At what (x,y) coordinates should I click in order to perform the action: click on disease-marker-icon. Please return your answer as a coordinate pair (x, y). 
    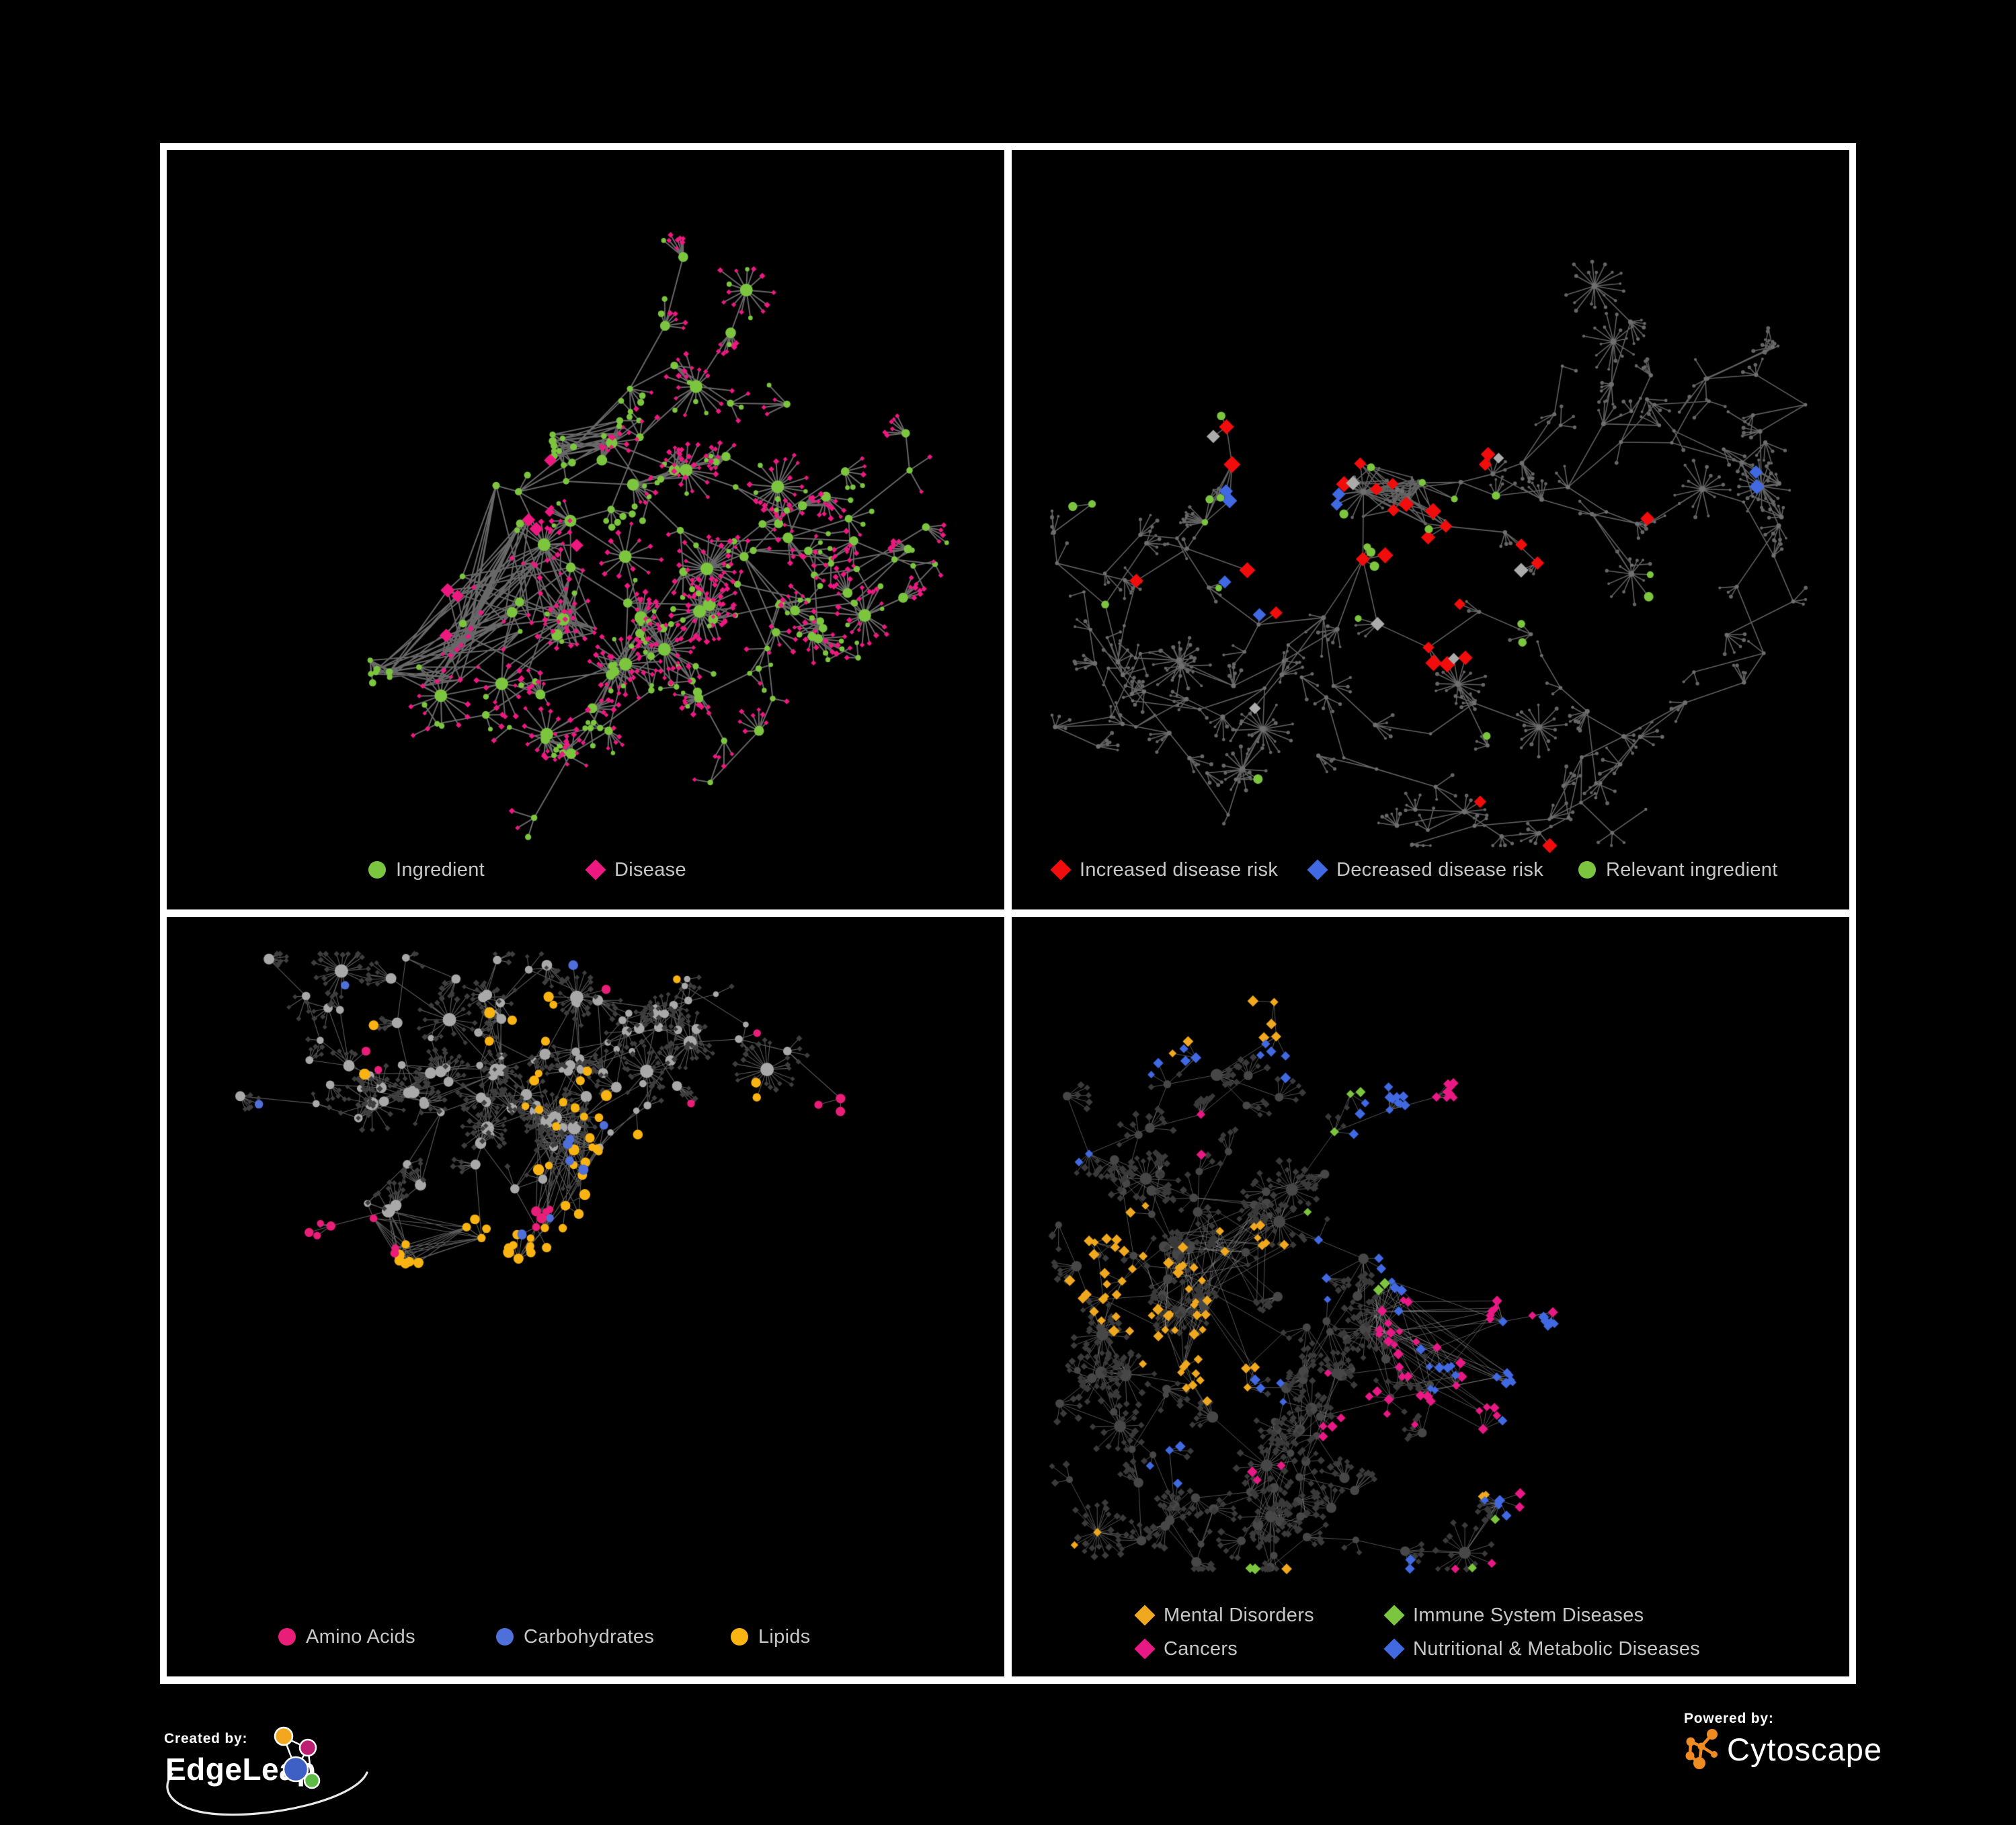
    Looking at the image, I should click on (595, 870).